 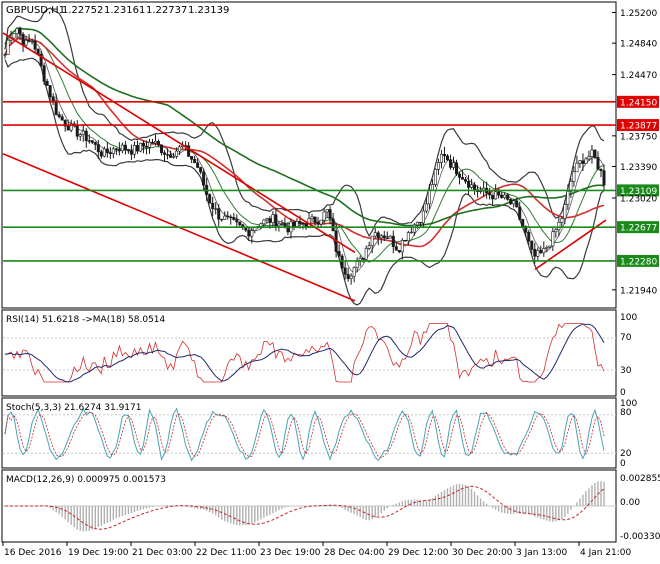 What do you see at coordinates (482, 553) in the screenshot?
I see `time-axis-label: 30 Dec 20:00` at bounding box center [482, 553].